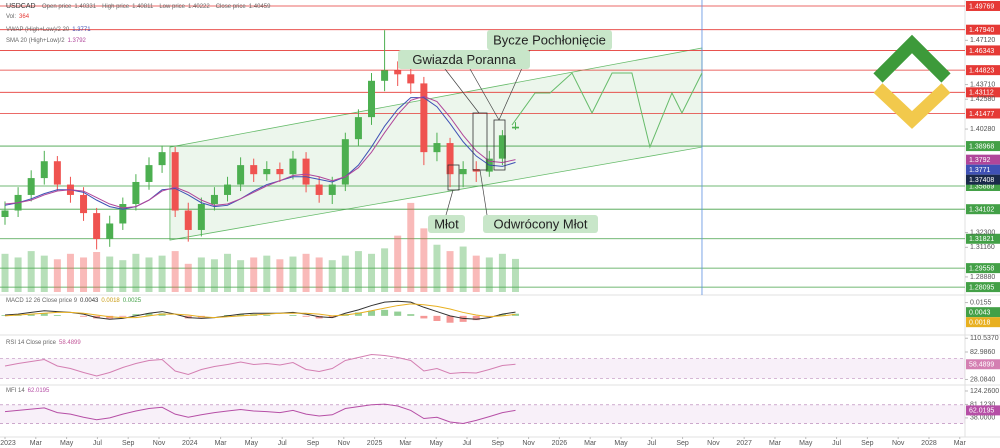  Describe the element at coordinates (982, 352) in the screenshot. I see `y-tick-label: 82.9860` at that location.